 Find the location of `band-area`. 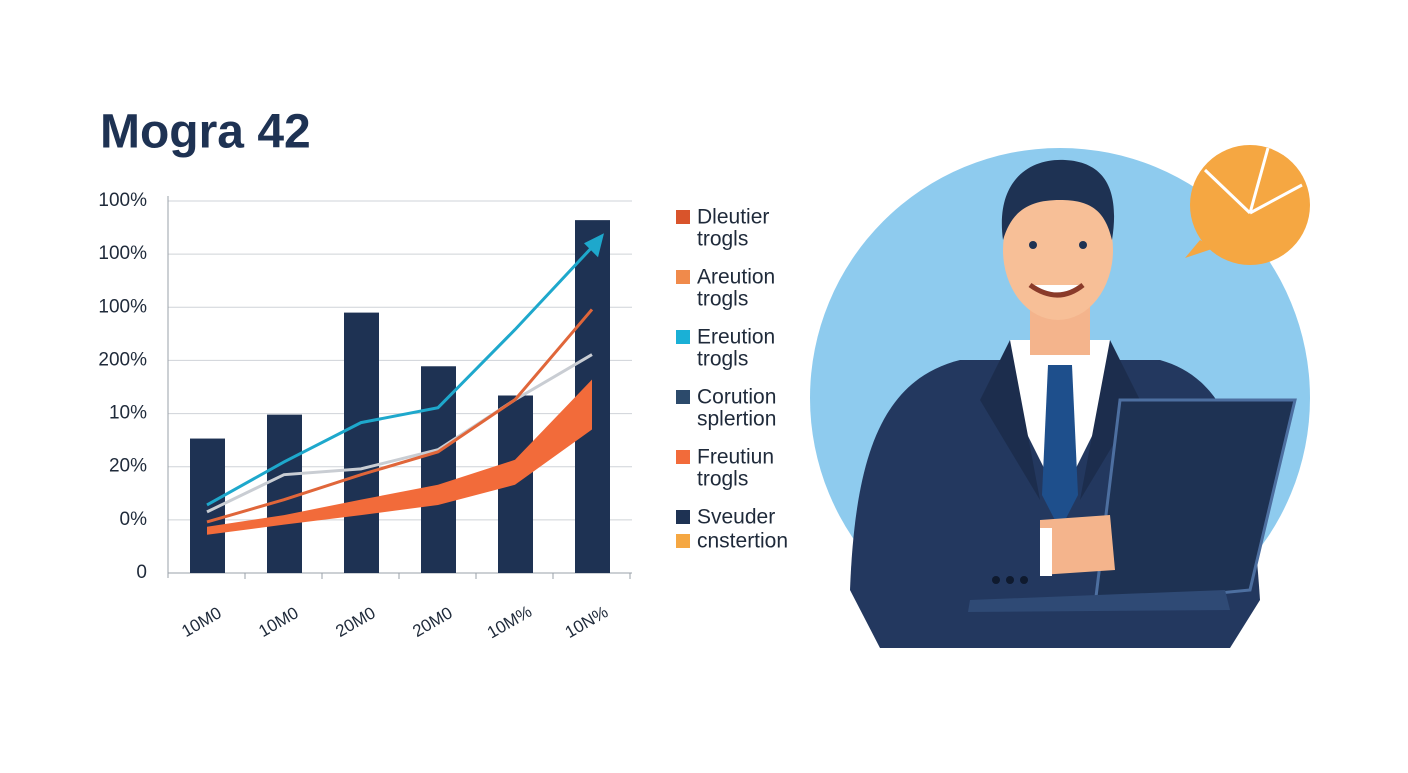

band-area is located at coordinates (399, 457).